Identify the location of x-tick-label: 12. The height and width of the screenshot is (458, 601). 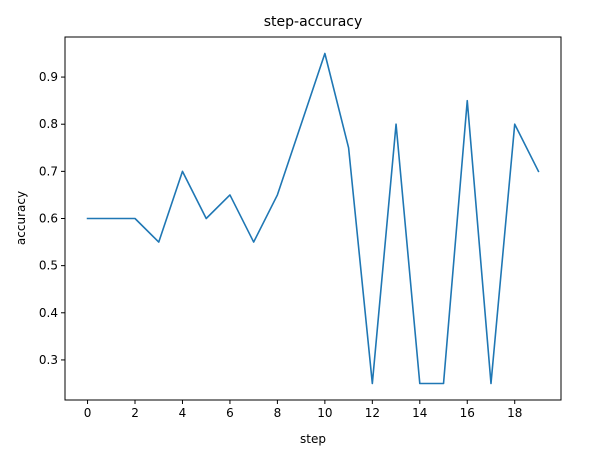
(372, 413).